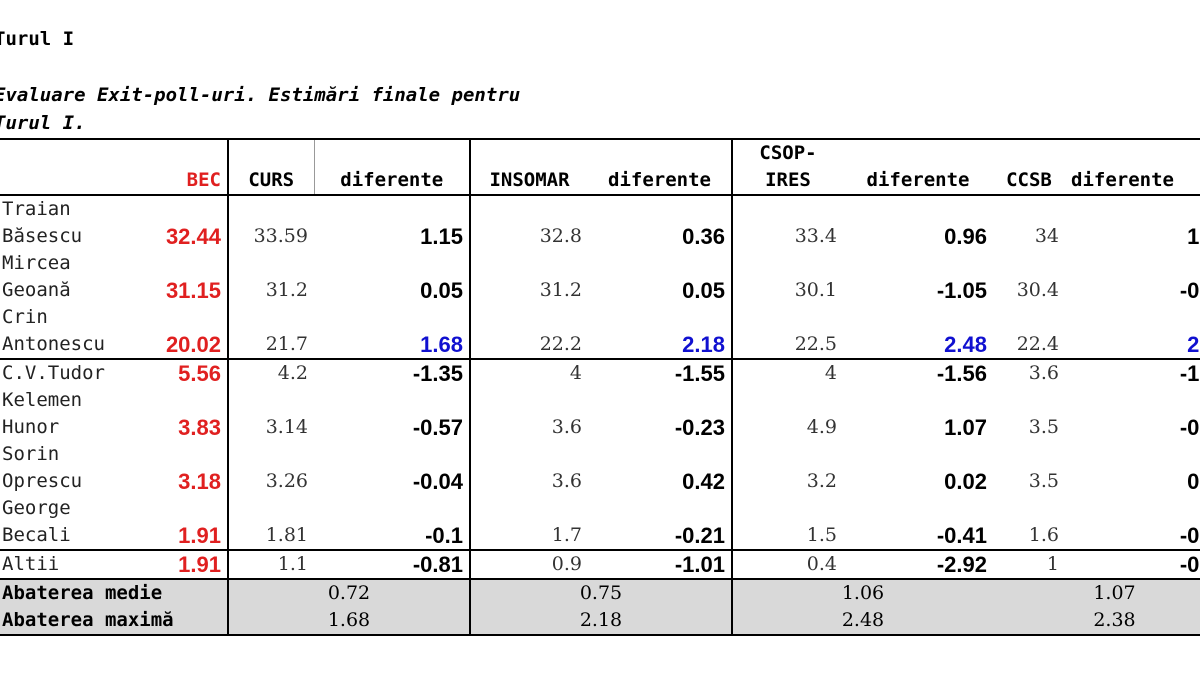 The width and height of the screenshot is (1200, 675). Describe the element at coordinates (528, 564) in the screenshot. I see `insomar-value: 0.9` at that location.